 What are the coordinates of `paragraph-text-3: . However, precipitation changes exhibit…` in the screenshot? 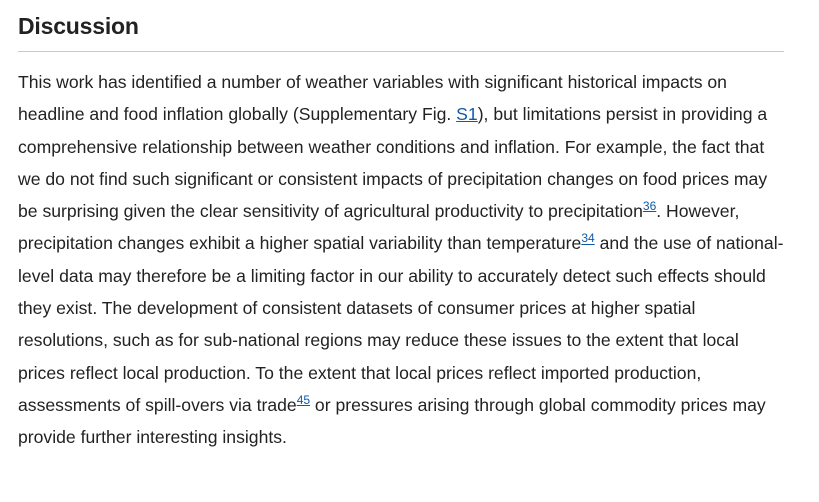 It's located at (379, 227).